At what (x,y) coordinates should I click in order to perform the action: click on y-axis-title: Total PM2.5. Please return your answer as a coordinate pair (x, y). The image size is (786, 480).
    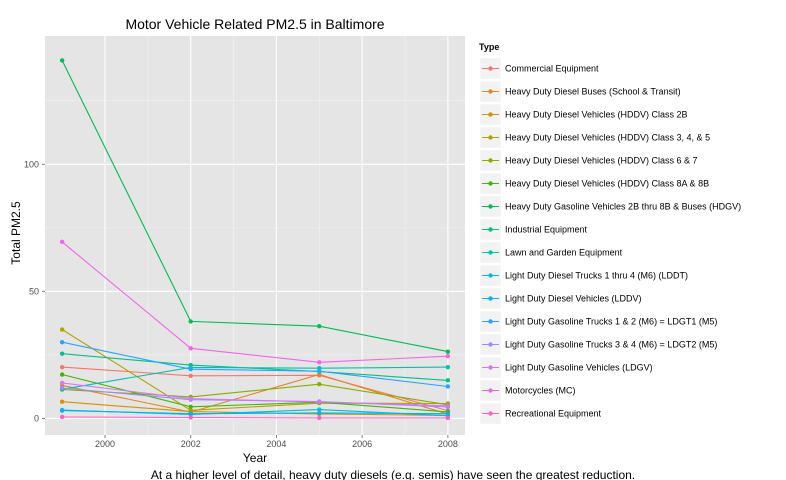
    Looking at the image, I should click on (16, 233).